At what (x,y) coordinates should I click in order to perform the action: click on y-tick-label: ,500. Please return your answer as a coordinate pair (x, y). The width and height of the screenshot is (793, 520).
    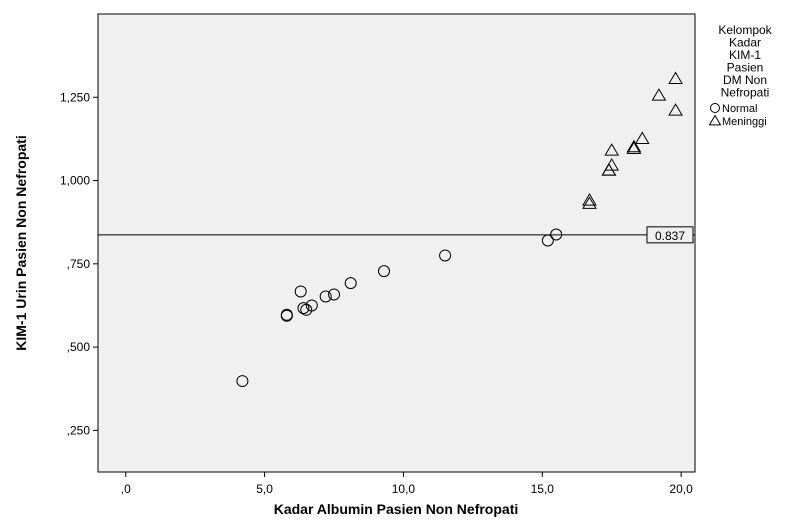
    Looking at the image, I should click on (79, 347).